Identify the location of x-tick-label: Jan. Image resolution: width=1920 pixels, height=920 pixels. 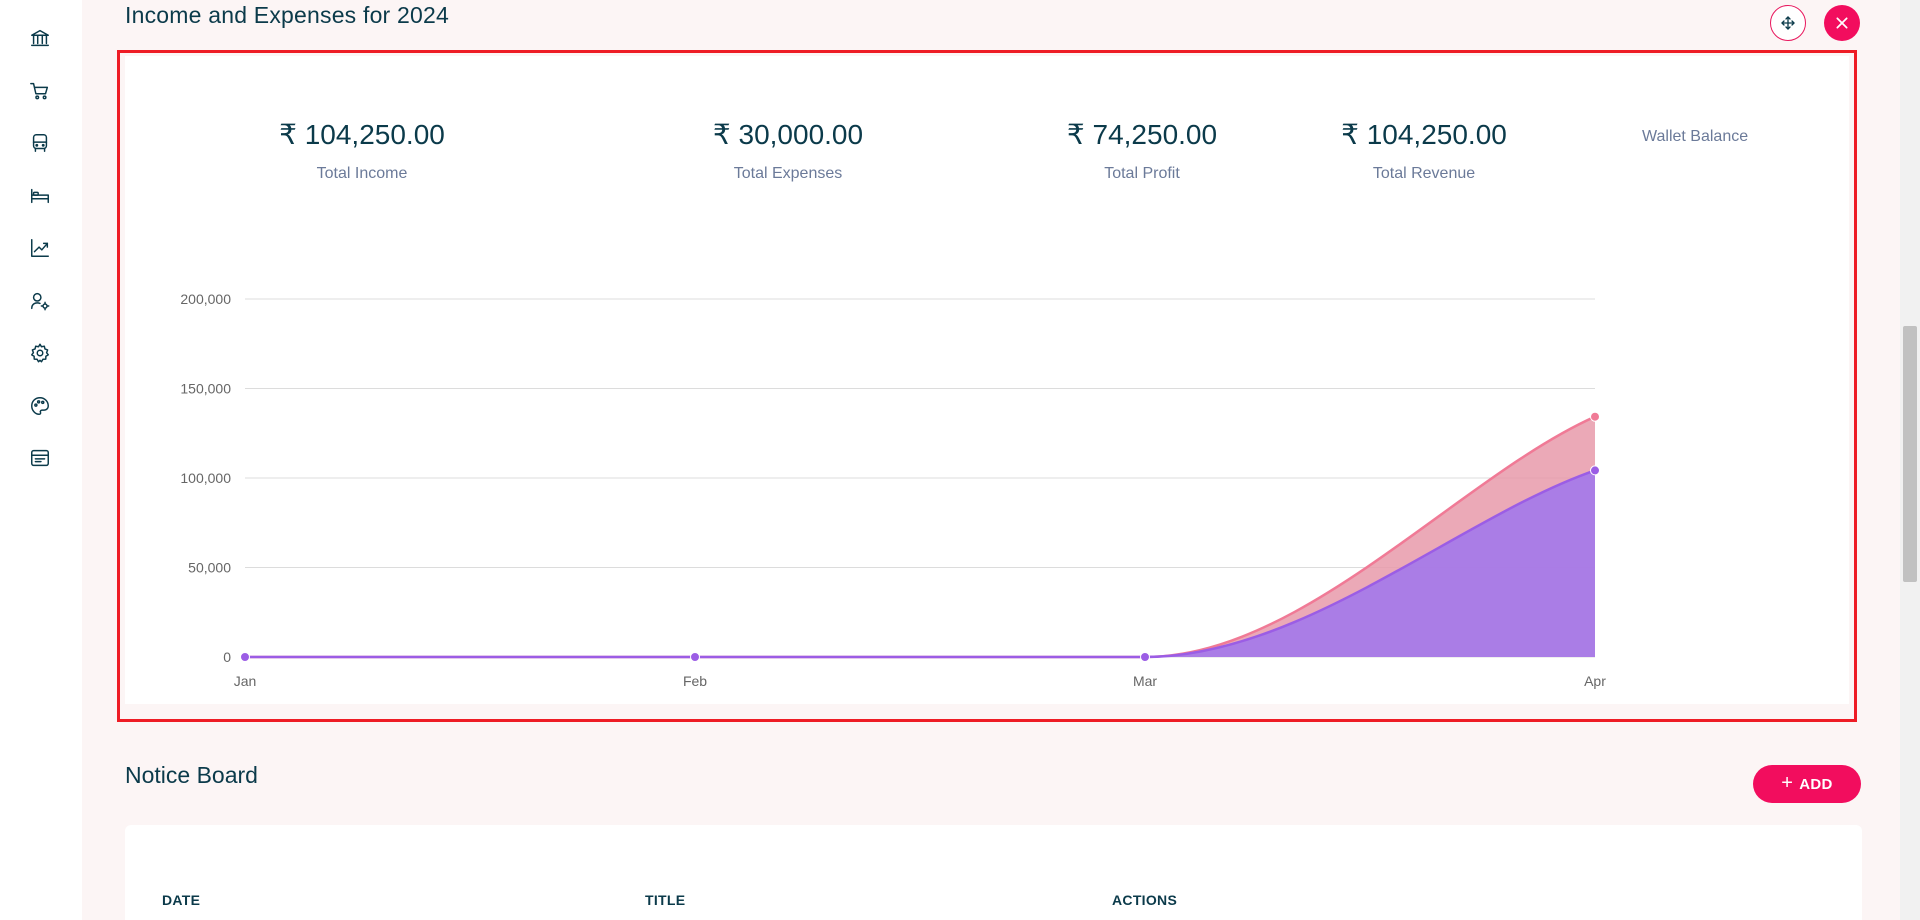
(245, 681).